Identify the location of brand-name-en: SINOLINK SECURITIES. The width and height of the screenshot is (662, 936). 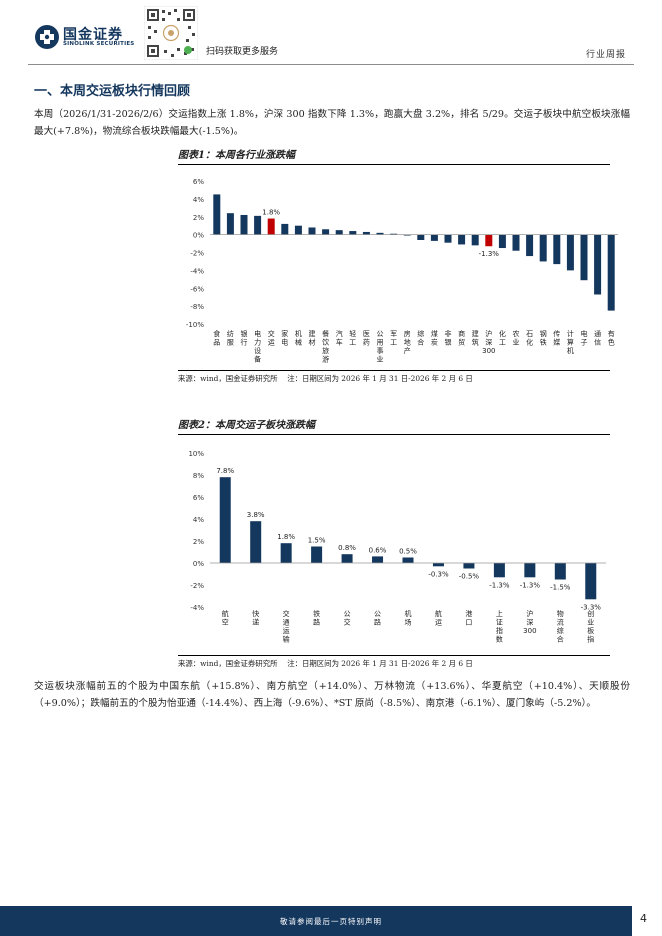
(99, 44).